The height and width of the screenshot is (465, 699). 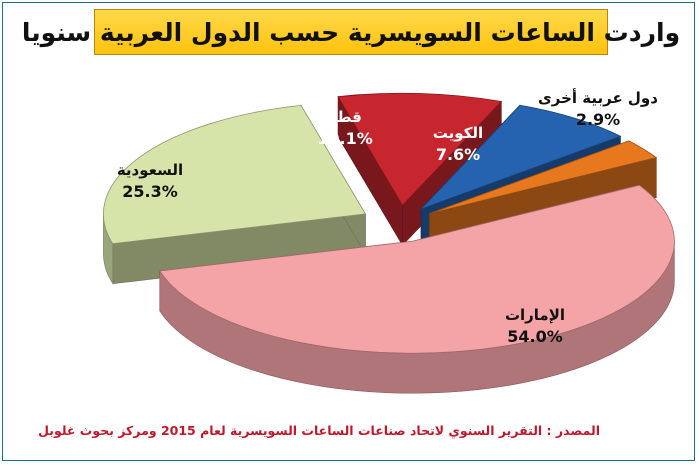 What do you see at coordinates (535, 315) in the screenshot?
I see `slice-label: الإمارات` at bounding box center [535, 315].